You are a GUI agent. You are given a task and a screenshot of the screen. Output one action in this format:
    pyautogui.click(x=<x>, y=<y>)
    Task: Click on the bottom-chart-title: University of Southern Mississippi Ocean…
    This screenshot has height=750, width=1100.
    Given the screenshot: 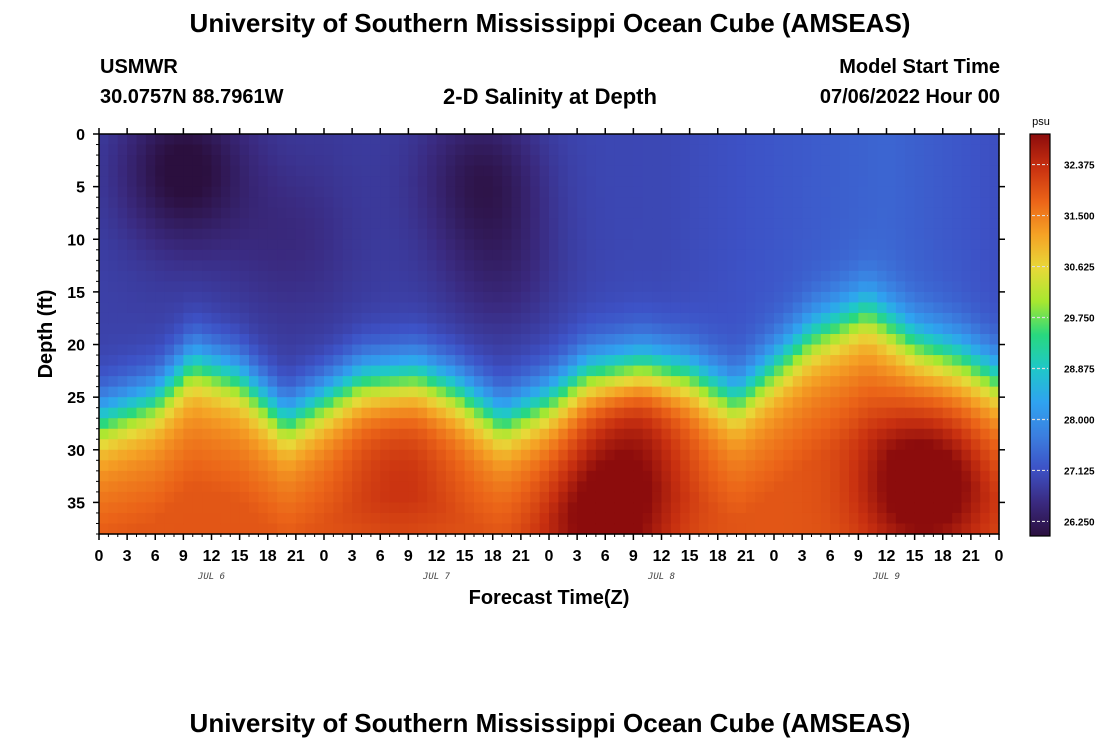 What is the action you would take?
    pyautogui.click(x=550, y=723)
    